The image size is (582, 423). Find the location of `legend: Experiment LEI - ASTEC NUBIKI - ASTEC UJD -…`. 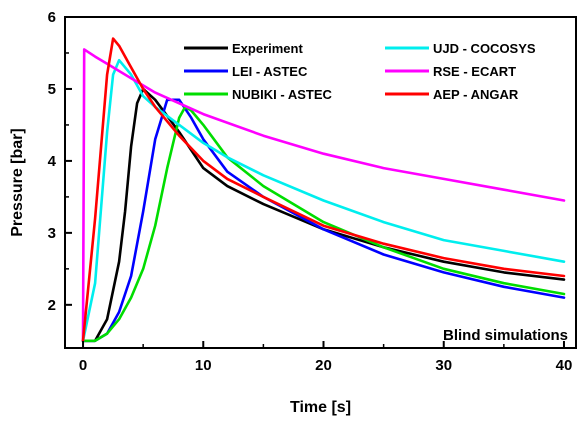

legend: Experiment LEI - ASTEC NUBIKI - ASTEC UJD -… is located at coordinates (360, 71).